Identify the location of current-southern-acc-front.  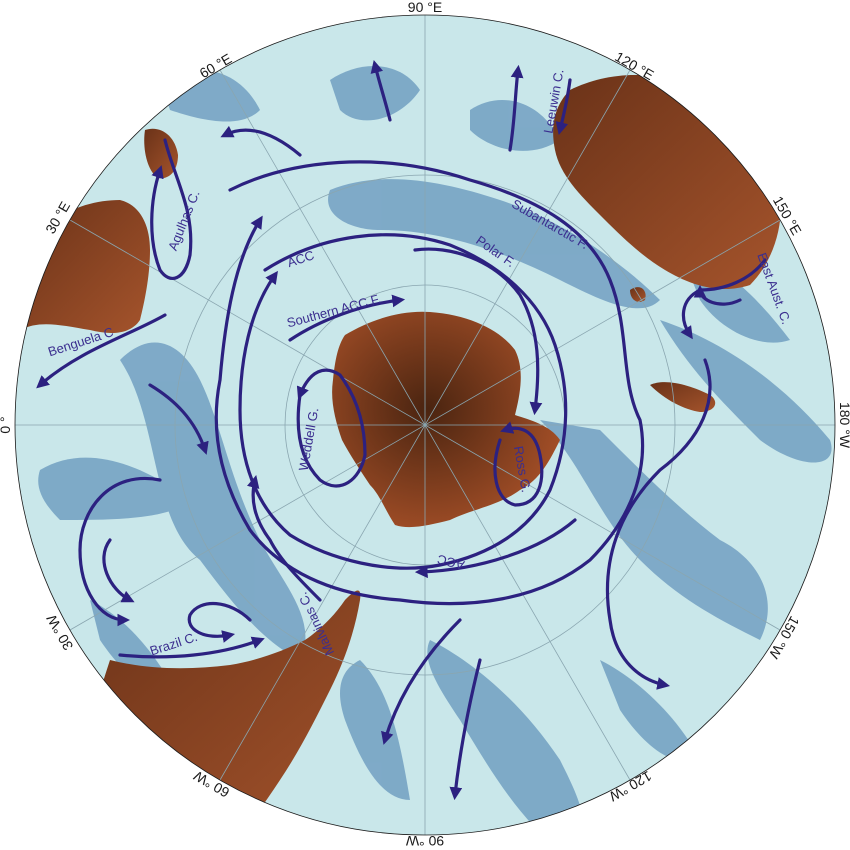
(347, 318).